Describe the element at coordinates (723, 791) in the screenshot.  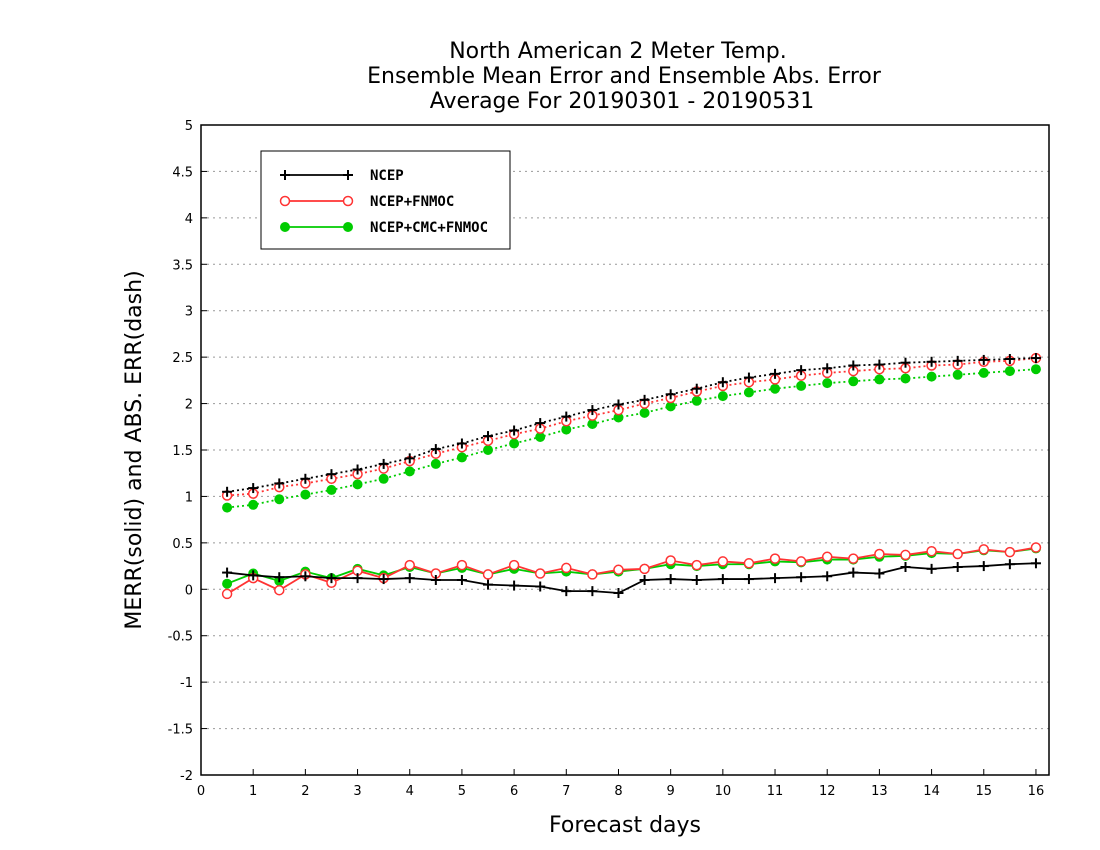
I see `x-tick-label: 10` at that location.